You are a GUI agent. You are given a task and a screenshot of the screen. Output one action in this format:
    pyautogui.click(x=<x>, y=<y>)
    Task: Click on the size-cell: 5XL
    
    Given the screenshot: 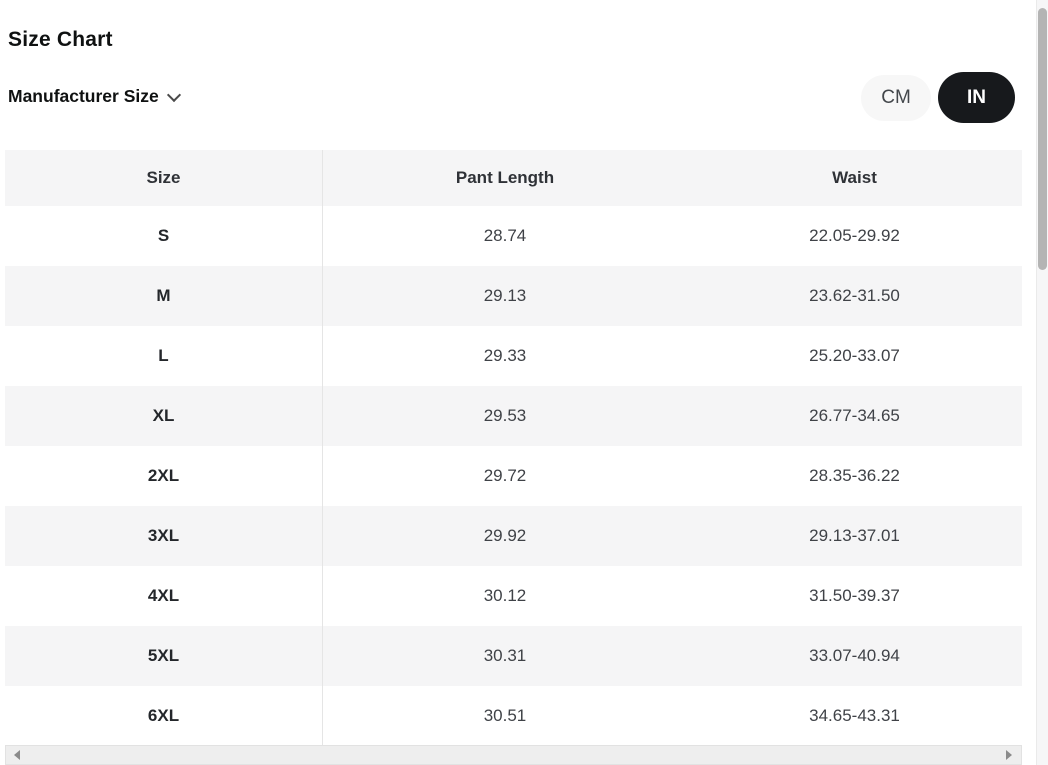 What is the action you would take?
    pyautogui.click(x=164, y=656)
    